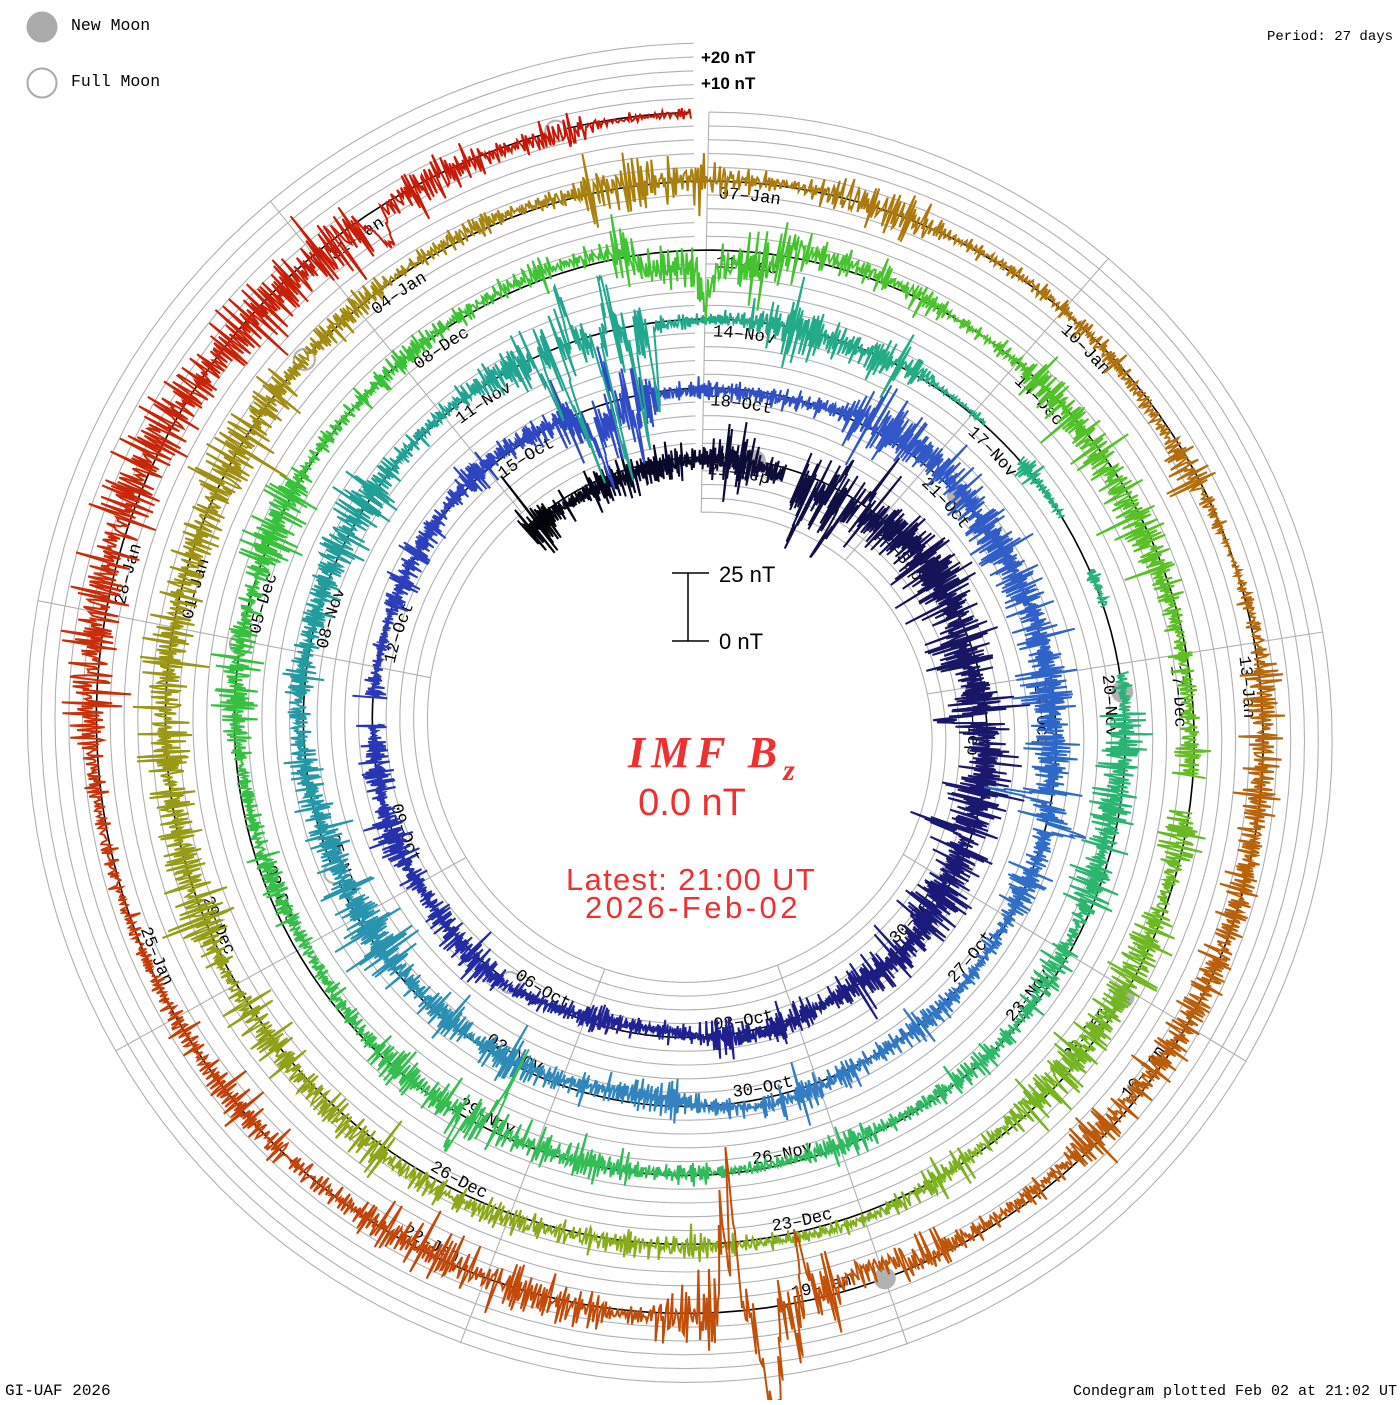 The height and width of the screenshot is (1405, 1400). Describe the element at coordinates (1330, 37) in the screenshot. I see `svg-text: Period: 27 days` at that location.